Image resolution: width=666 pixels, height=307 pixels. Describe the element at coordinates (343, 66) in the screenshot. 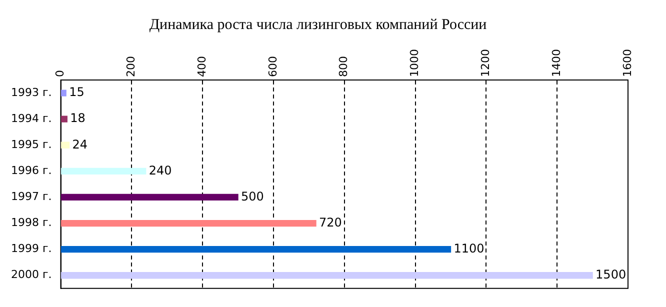

I see `x-tick-label: 800` at that location.